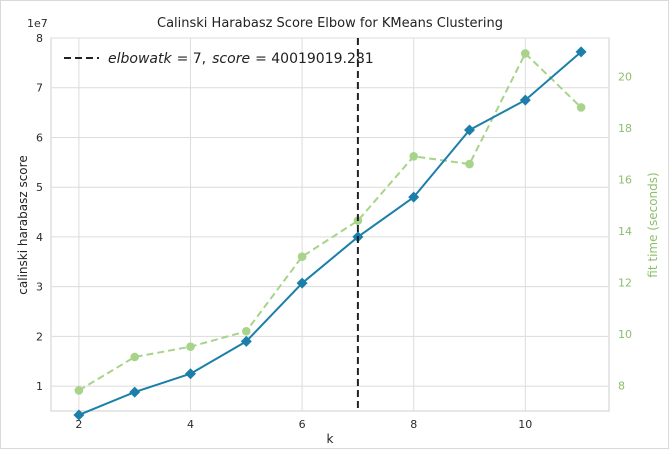 The height and width of the screenshot is (452, 671). What do you see at coordinates (78, 424) in the screenshot?
I see `x-tick-label: 2` at bounding box center [78, 424].